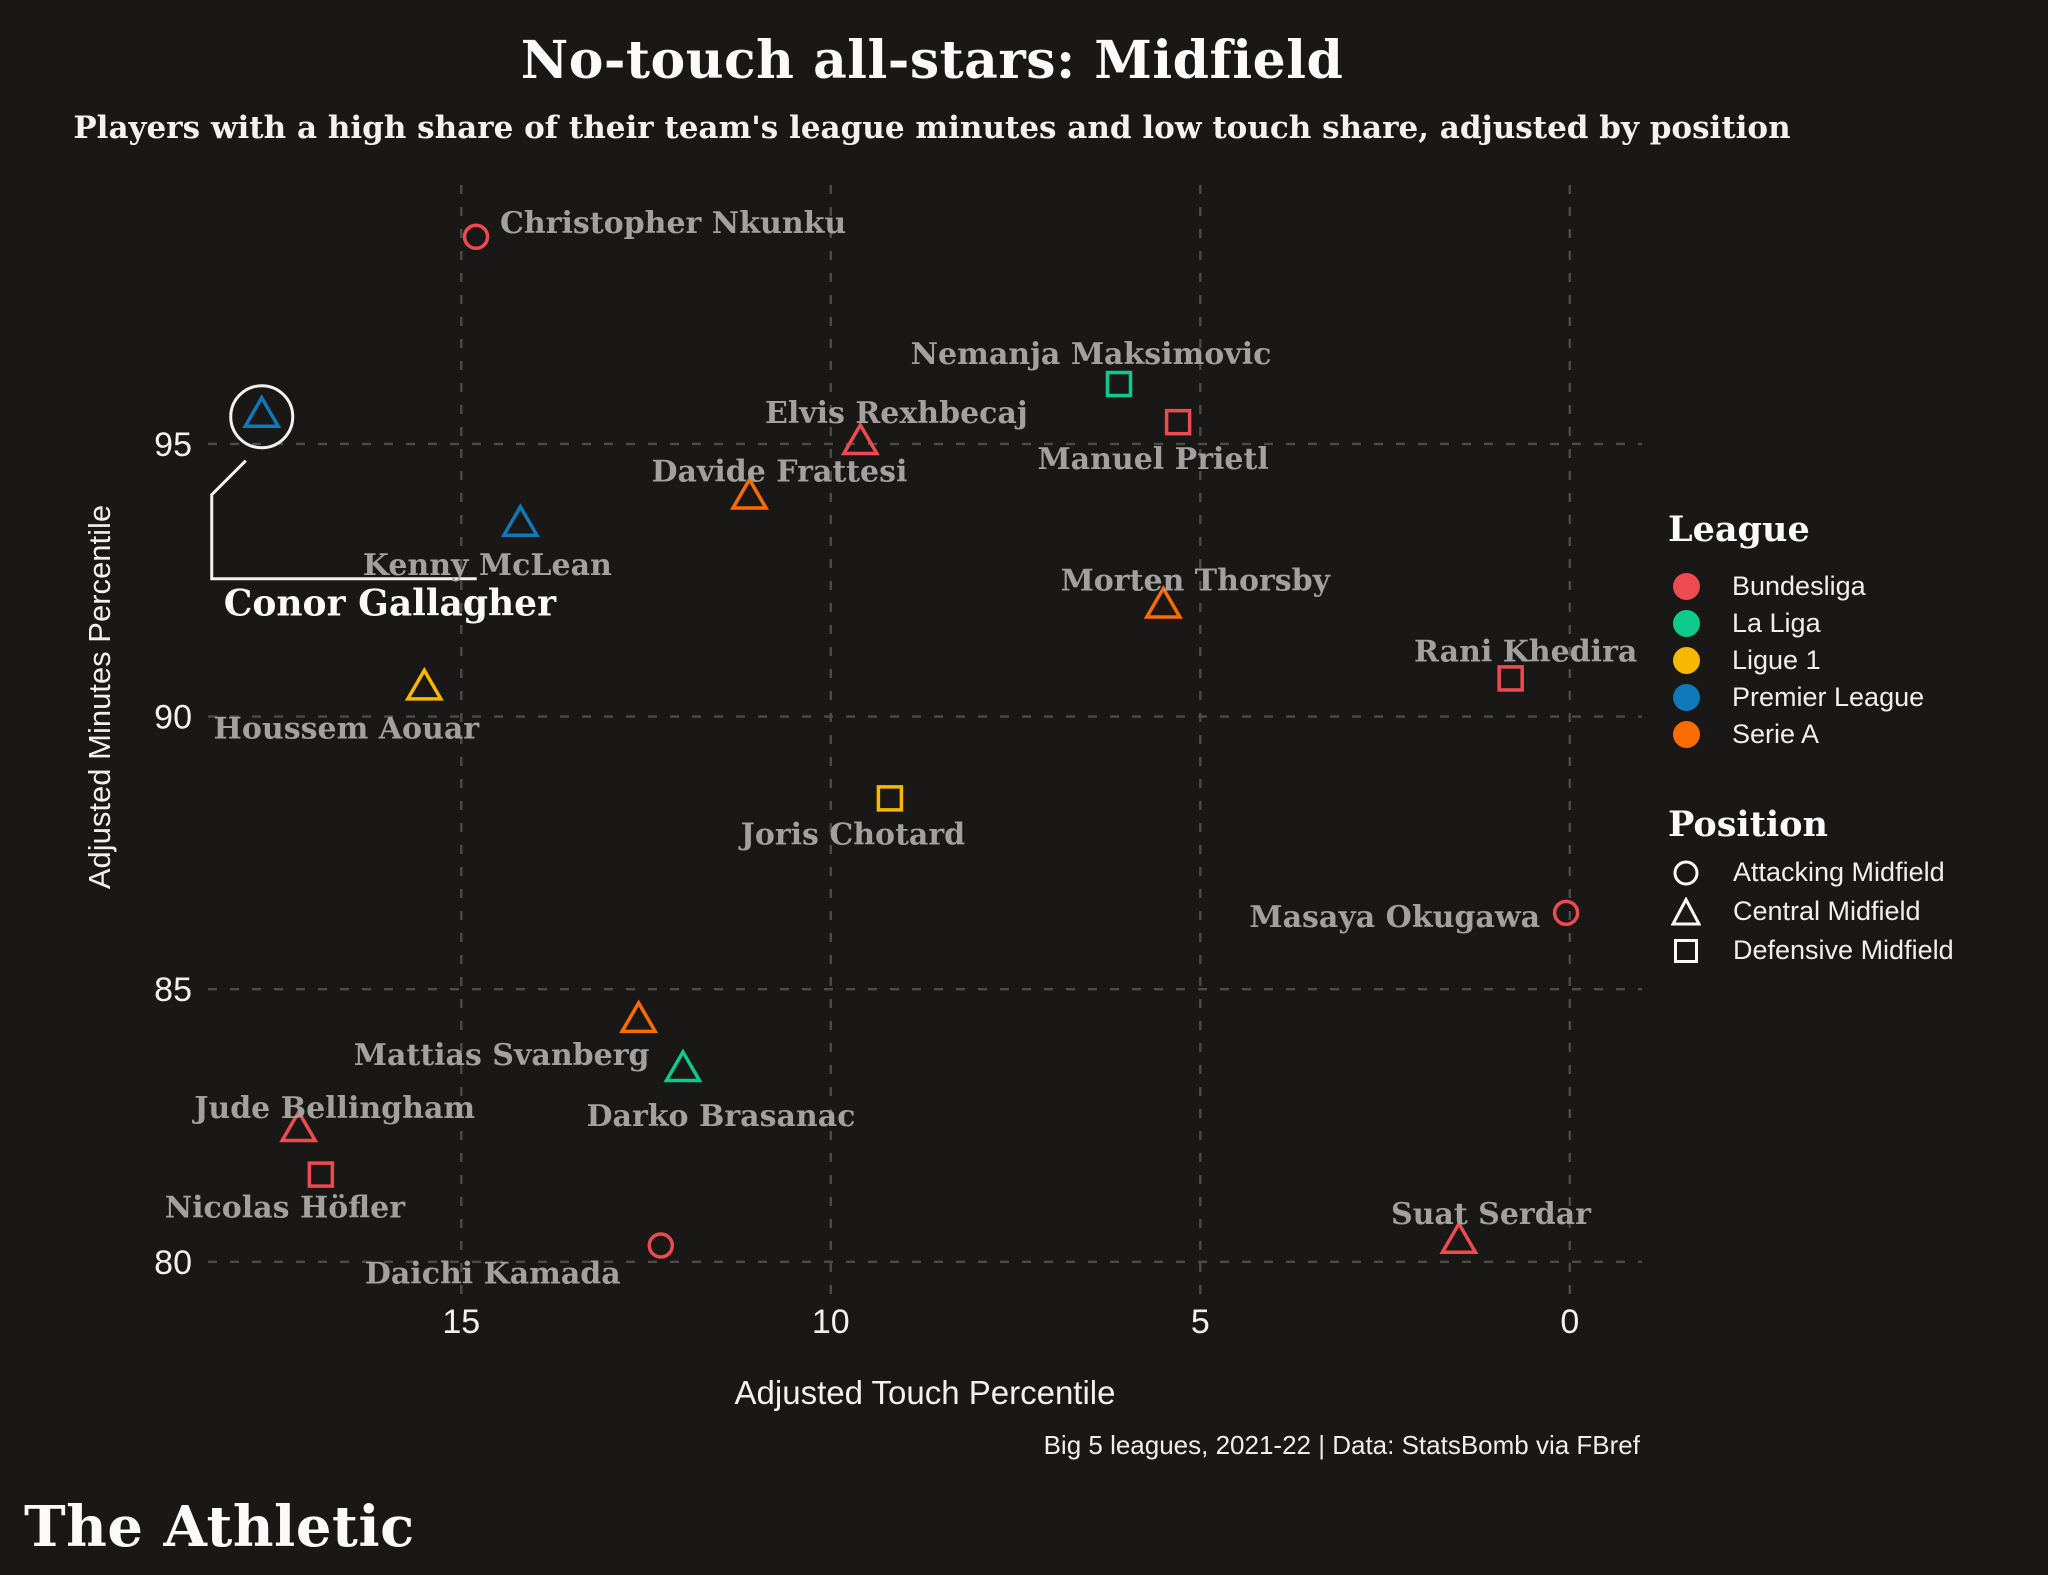 This screenshot has width=2048, height=1575. What do you see at coordinates (1686, 660) in the screenshot?
I see `ligue-1-color-swatch-icon` at bounding box center [1686, 660].